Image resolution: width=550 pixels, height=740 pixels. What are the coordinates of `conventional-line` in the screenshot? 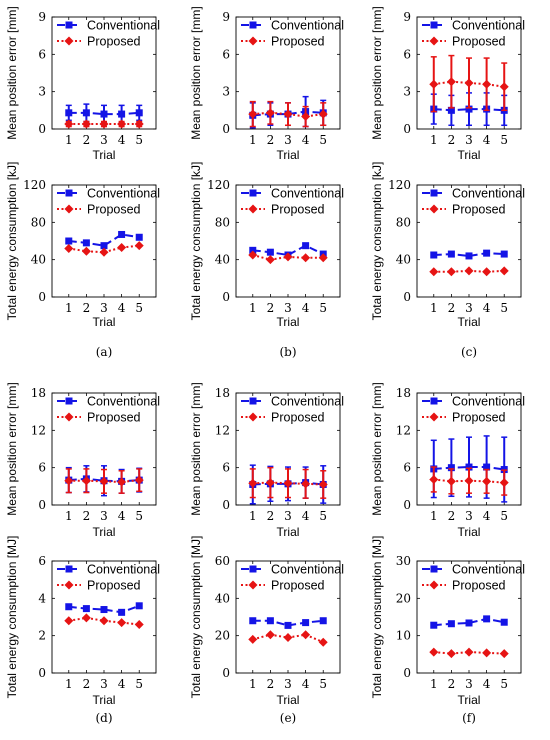 It's located at (288, 250).